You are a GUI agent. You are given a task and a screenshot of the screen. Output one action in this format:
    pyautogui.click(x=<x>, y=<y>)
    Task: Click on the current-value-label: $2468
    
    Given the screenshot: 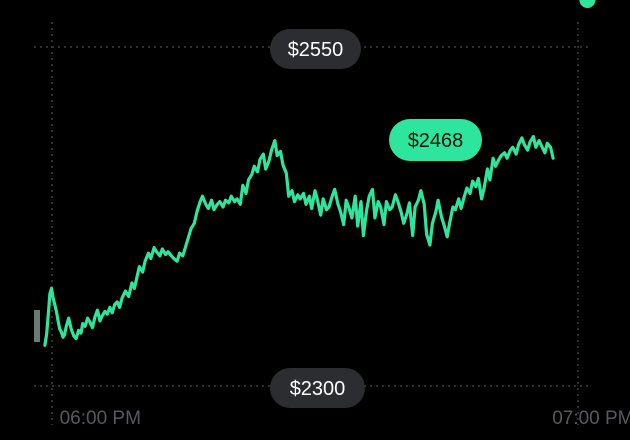 What is the action you would take?
    pyautogui.click(x=436, y=141)
    